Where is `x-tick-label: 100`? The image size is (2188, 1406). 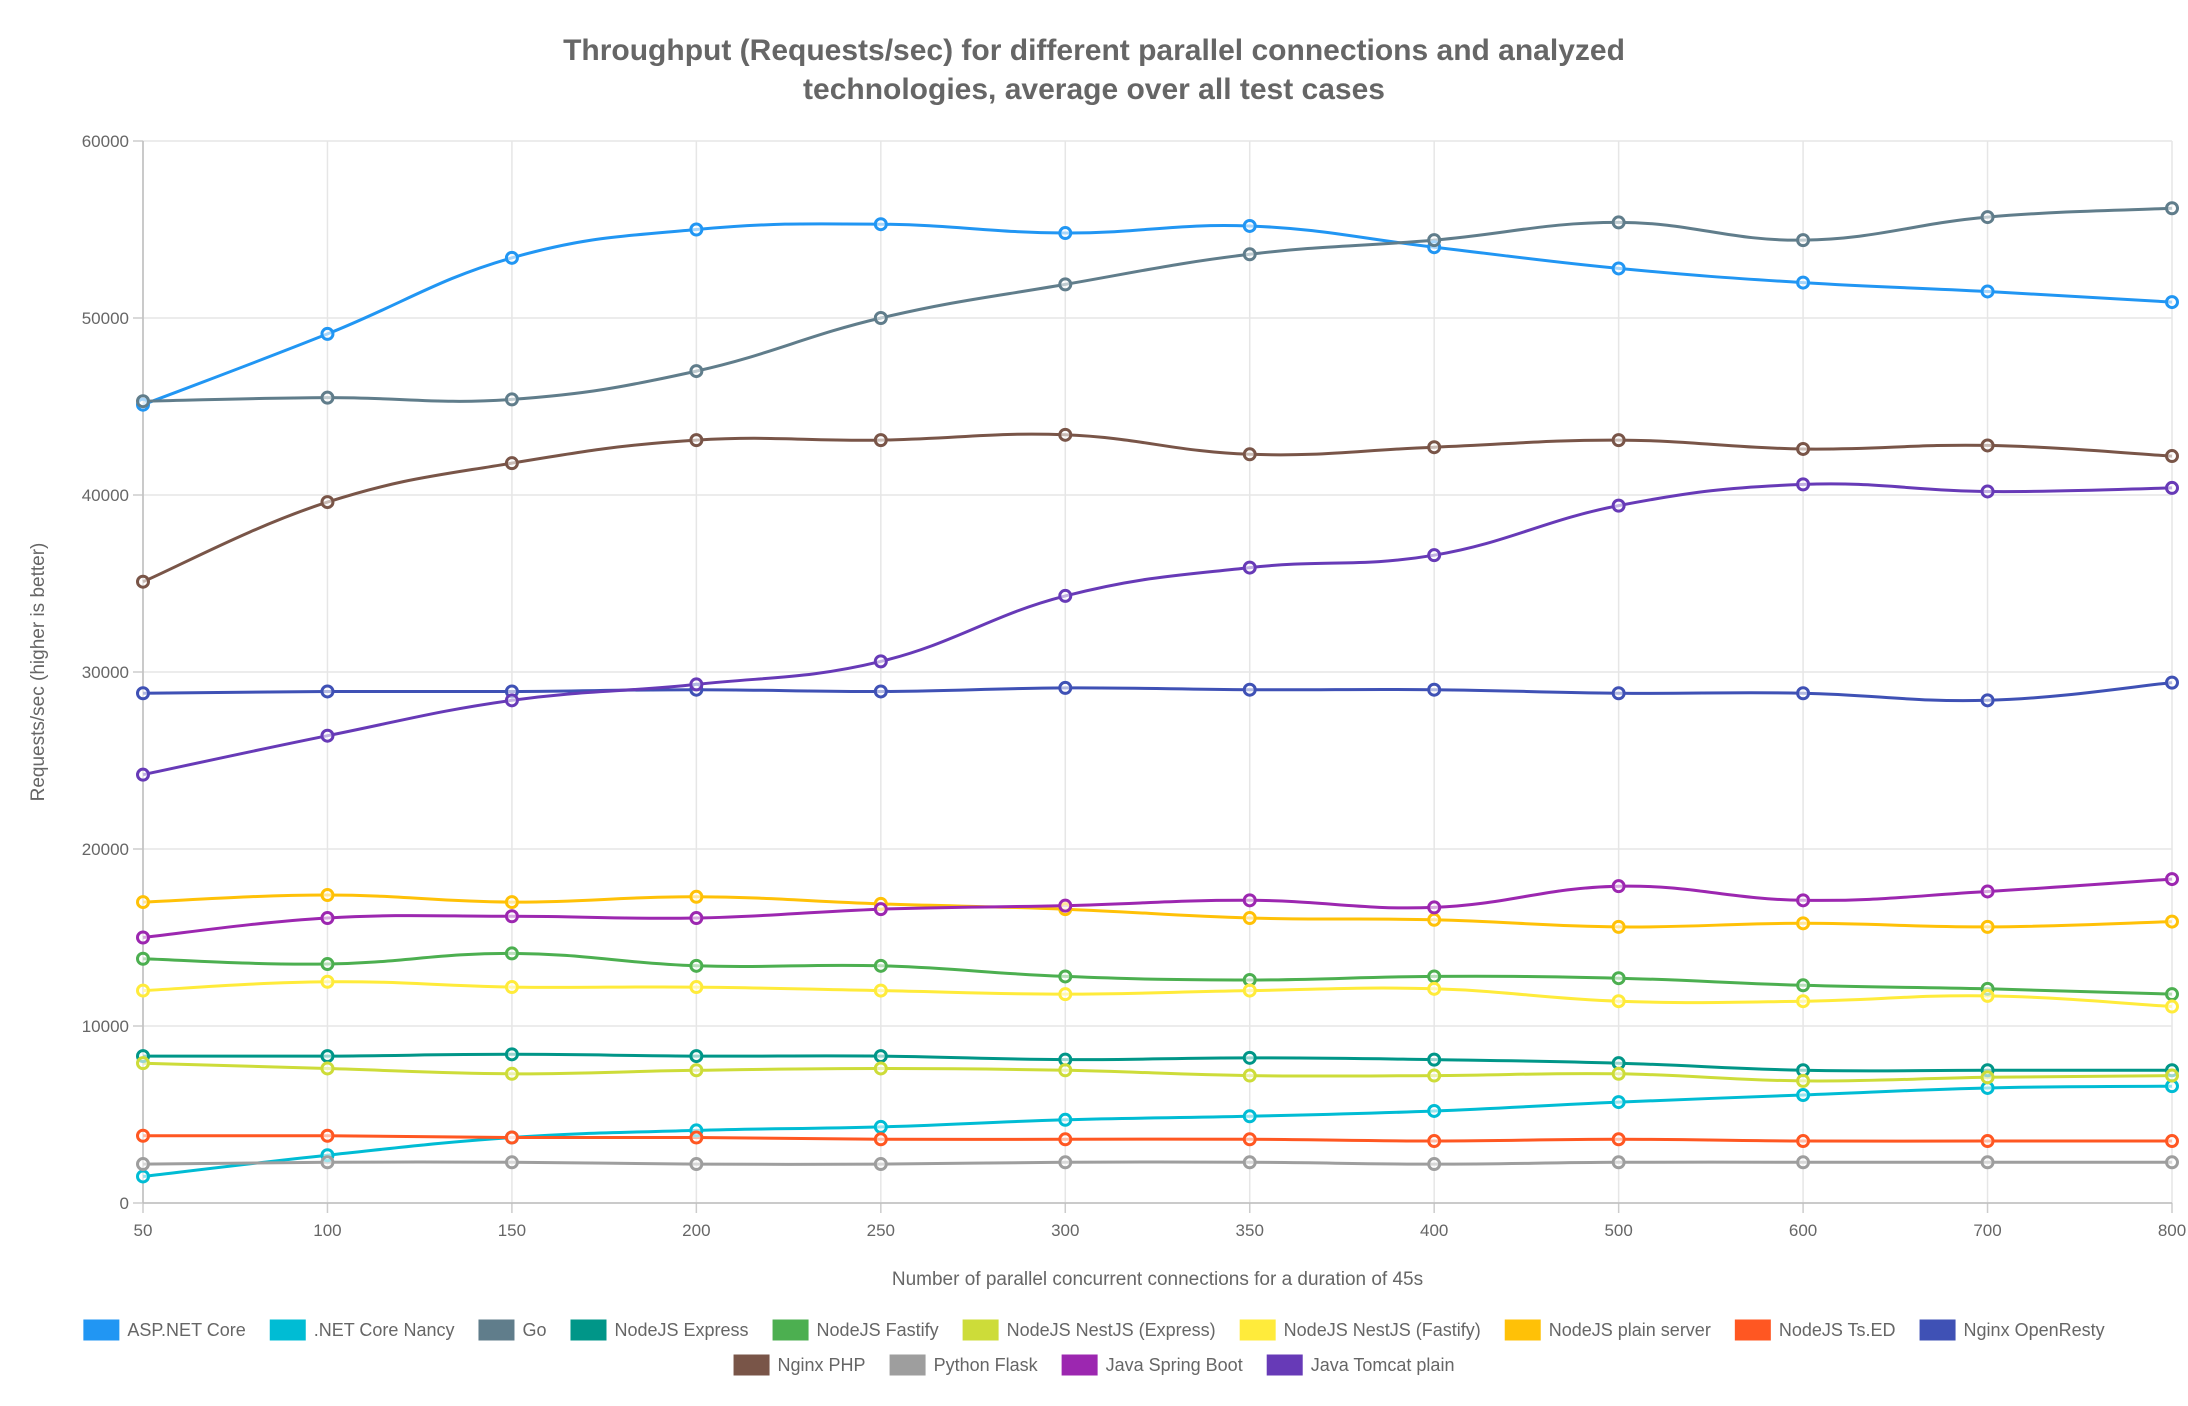 x-tick-label: 100 is located at coordinates (327, 1230).